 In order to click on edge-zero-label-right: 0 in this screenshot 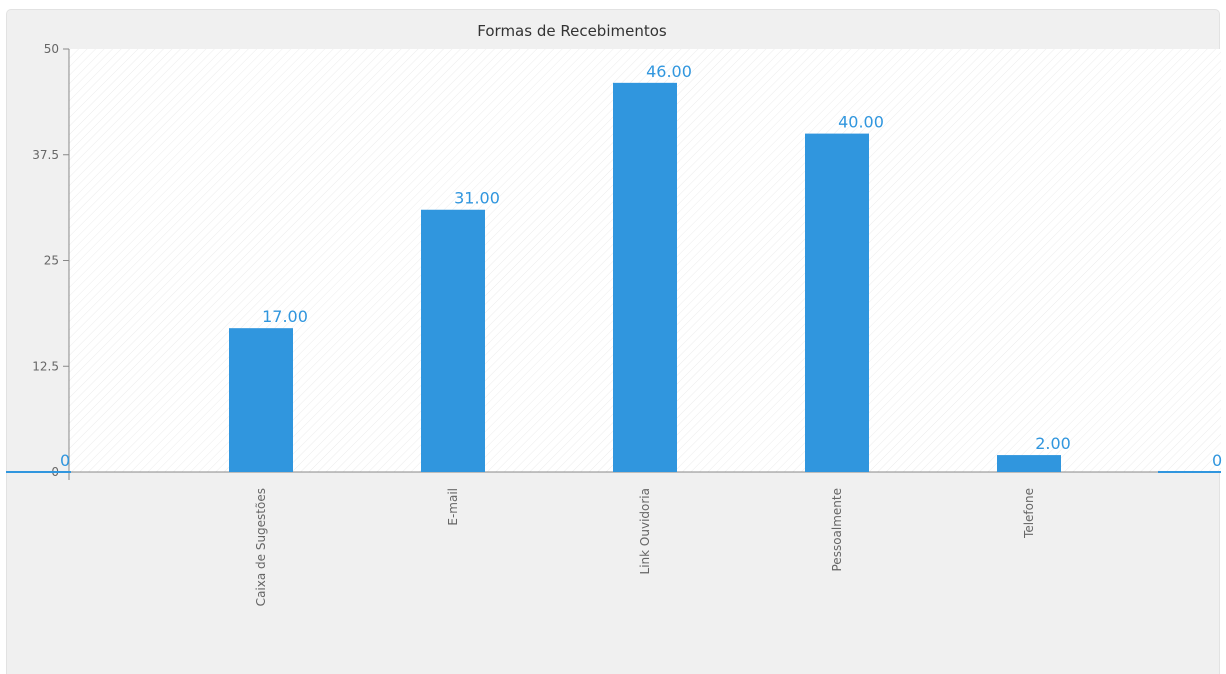, I will do `click(1217, 460)`.